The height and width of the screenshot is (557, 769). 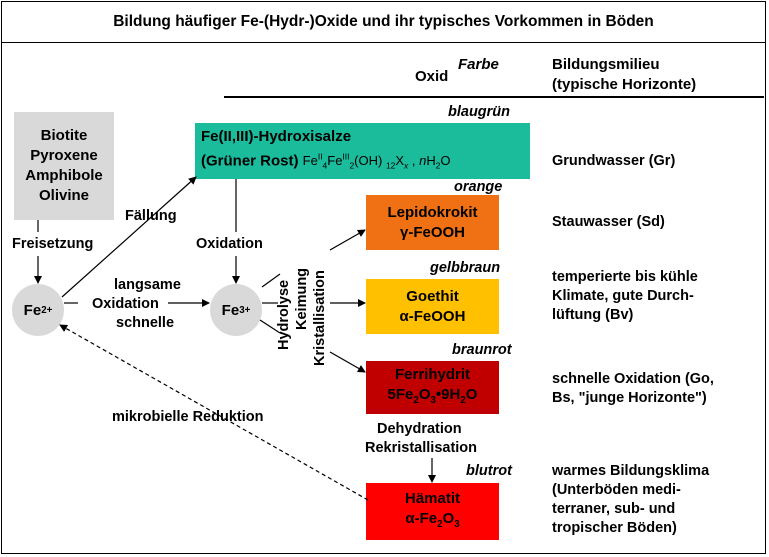 What do you see at coordinates (593, 315) in the screenshot?
I see `milieu-goethit-line3: lüftung (Bv)` at bounding box center [593, 315].